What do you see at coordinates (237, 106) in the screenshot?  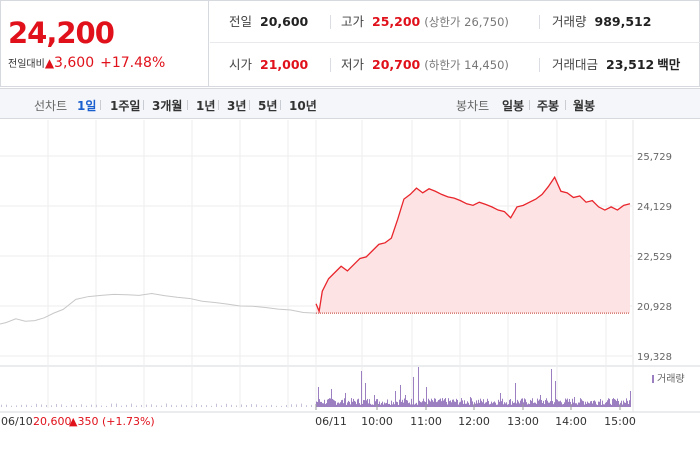 I see `period-3y: 3년` at bounding box center [237, 106].